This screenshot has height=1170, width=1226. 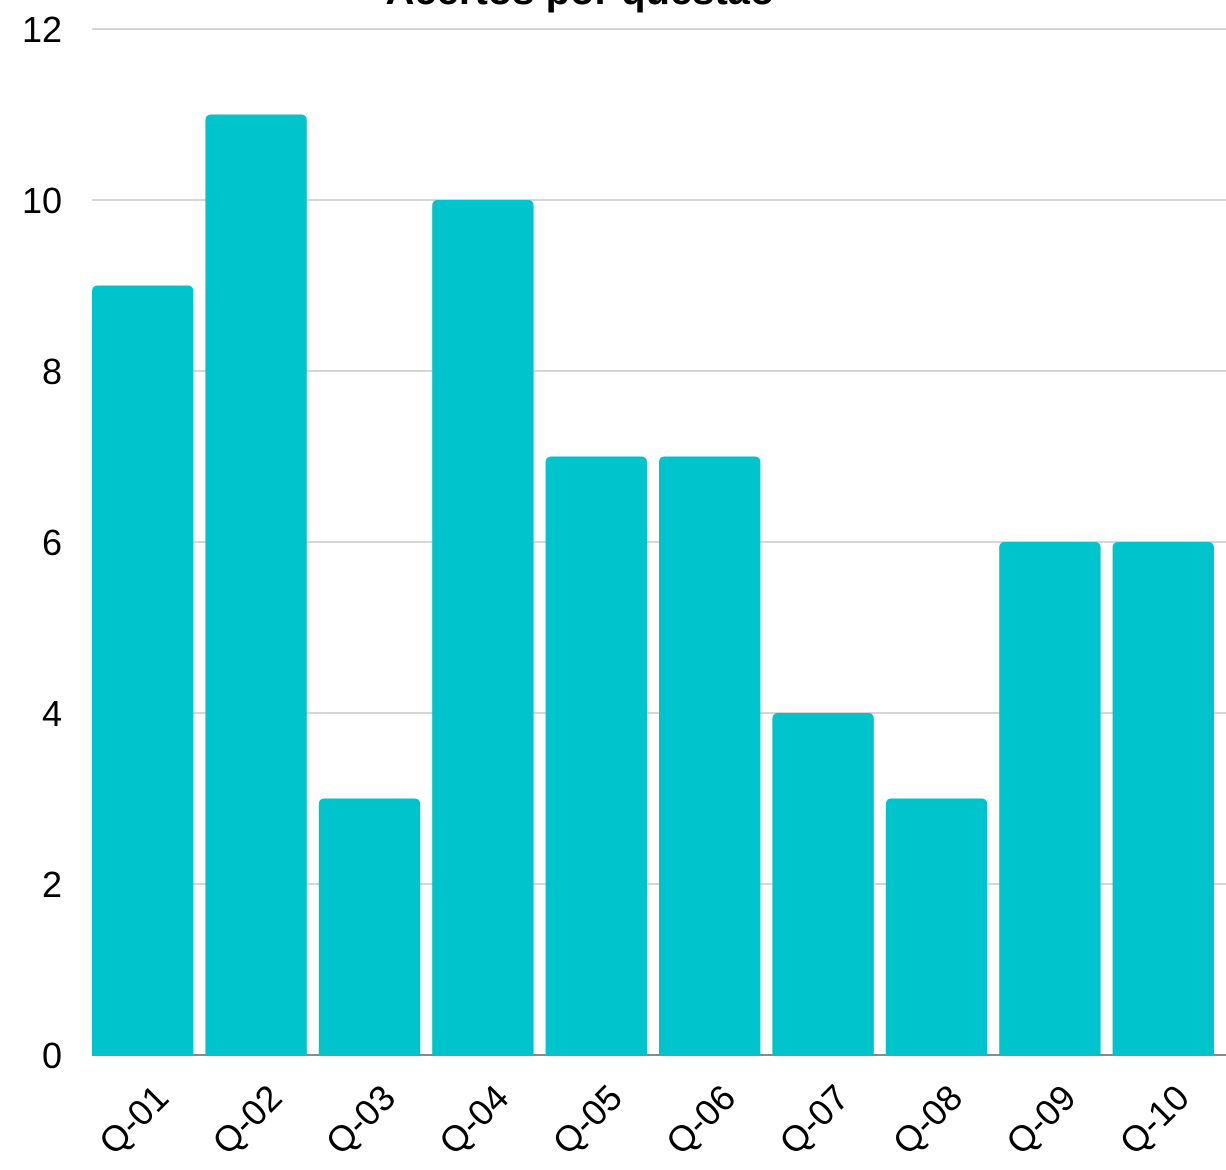 I want to click on y-tick-label: 2, so click(x=52, y=884).